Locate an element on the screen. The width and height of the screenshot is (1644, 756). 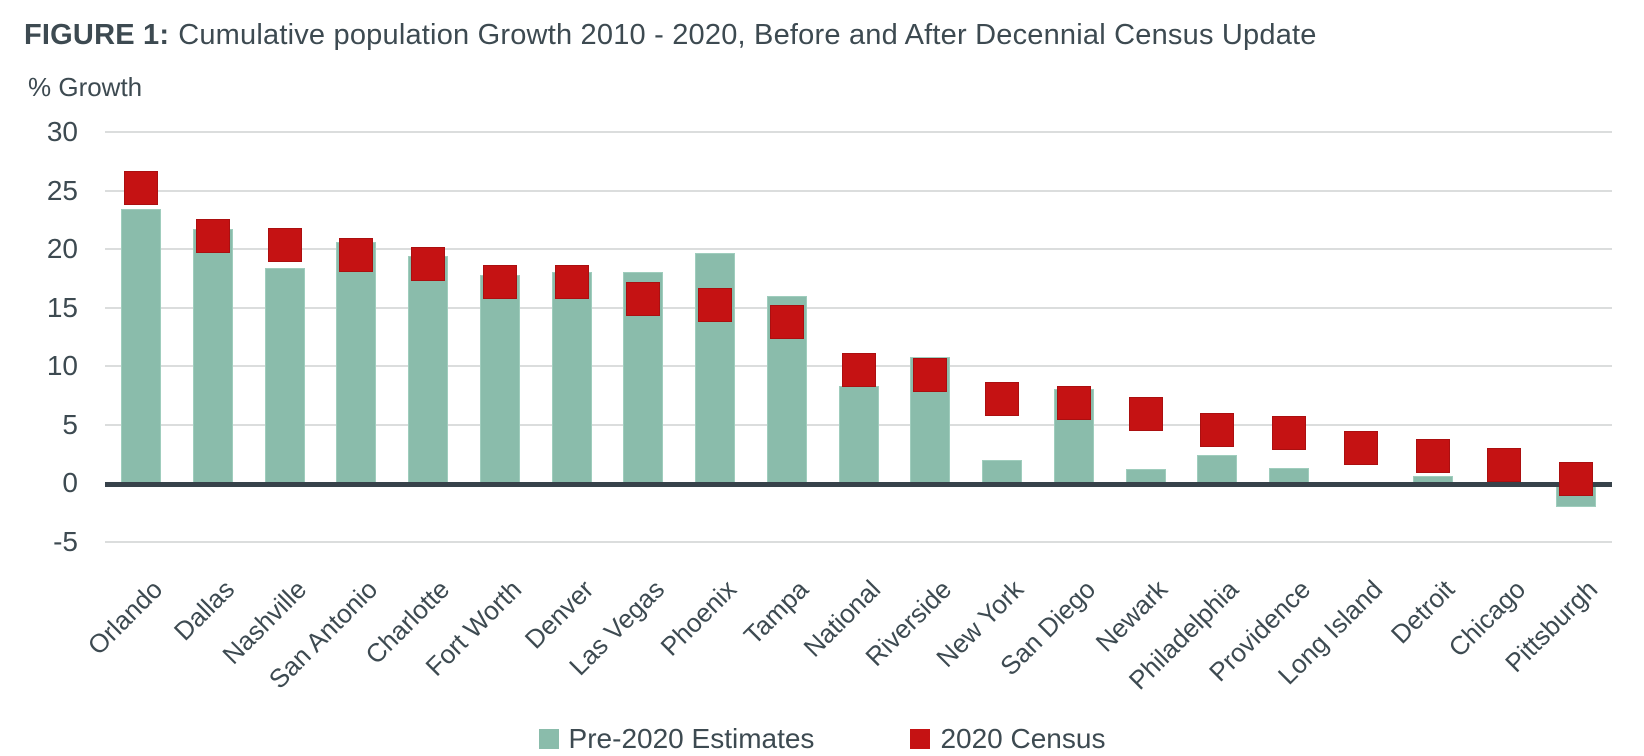
marker-chicago-2020-census is located at coordinates (1504, 465).